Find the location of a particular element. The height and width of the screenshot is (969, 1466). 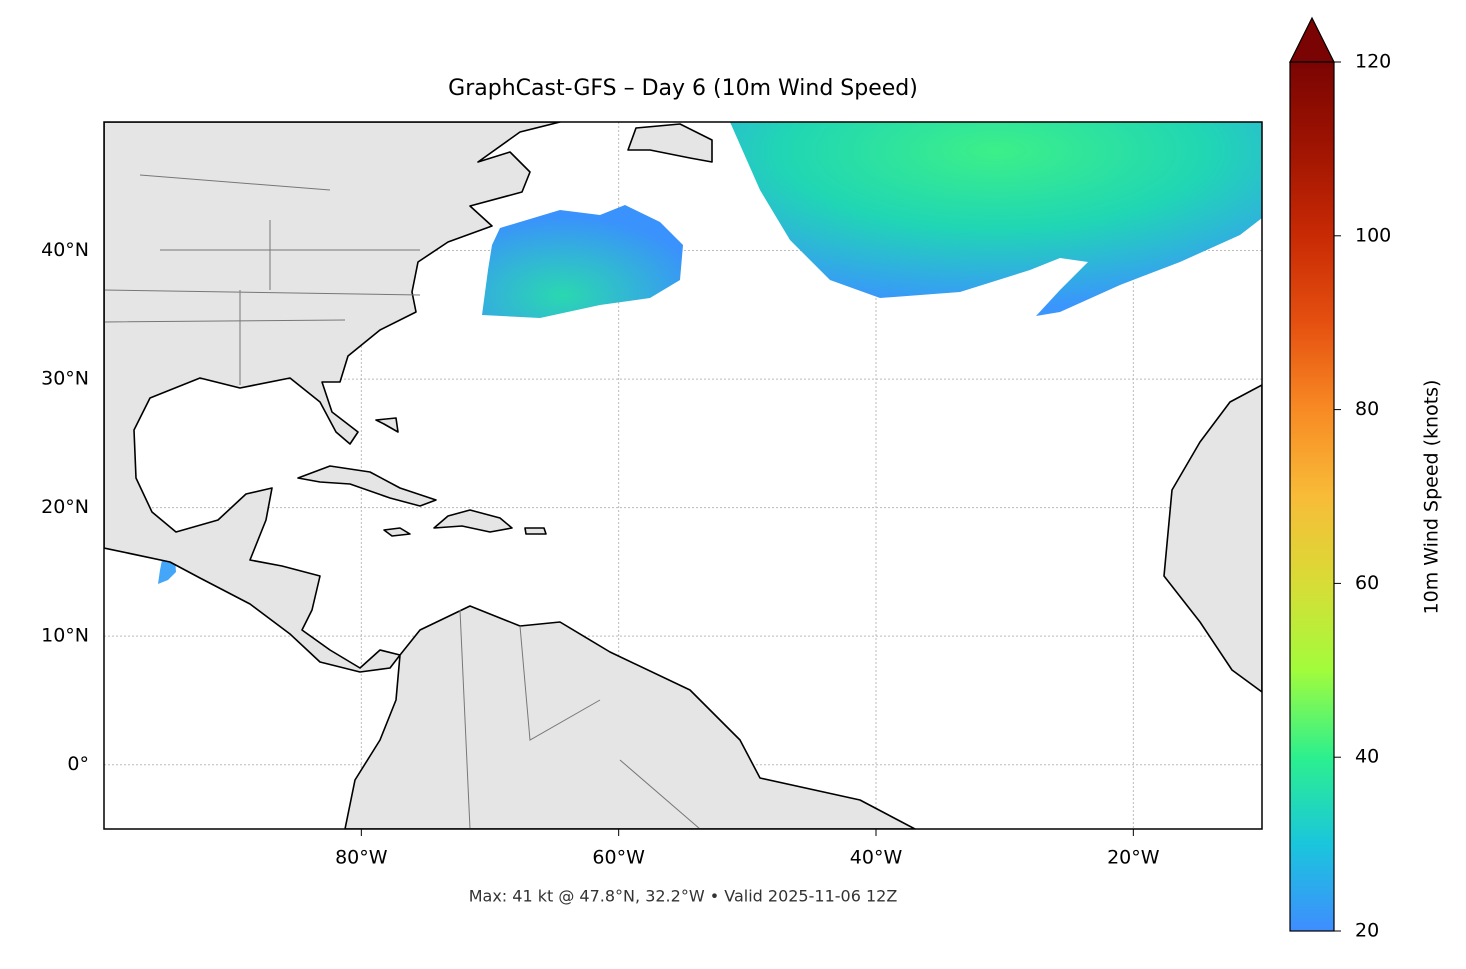

cuba is located at coordinates (367, 486).